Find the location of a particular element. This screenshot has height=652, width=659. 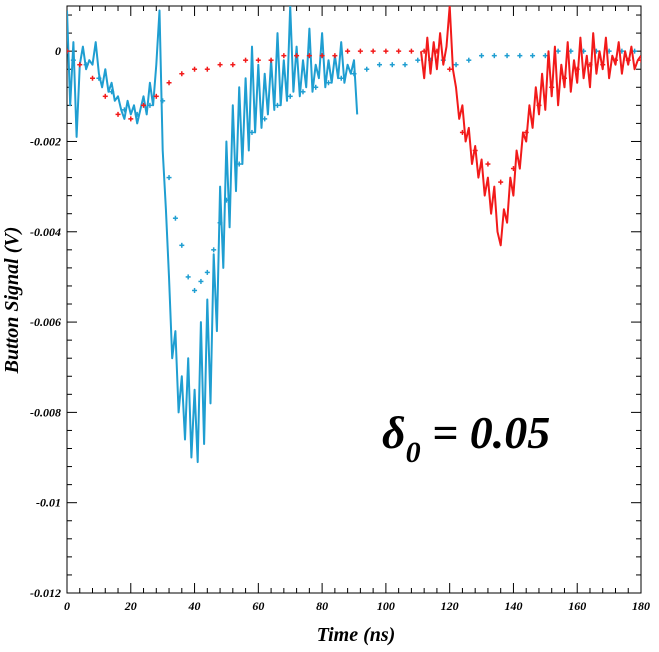

delta-annotation: δ0 = 0.05 is located at coordinates (466, 438).